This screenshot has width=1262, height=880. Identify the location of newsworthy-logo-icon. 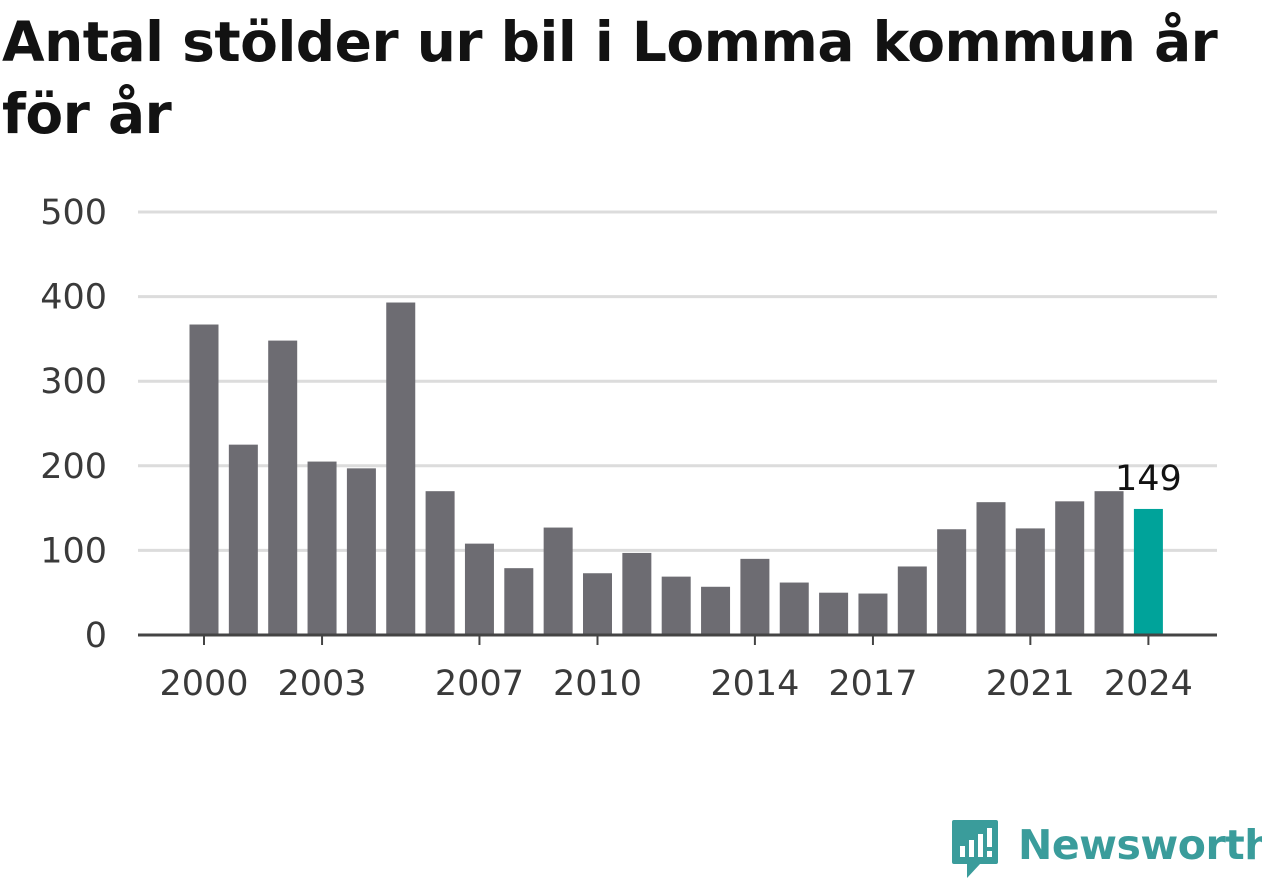
(975, 849).